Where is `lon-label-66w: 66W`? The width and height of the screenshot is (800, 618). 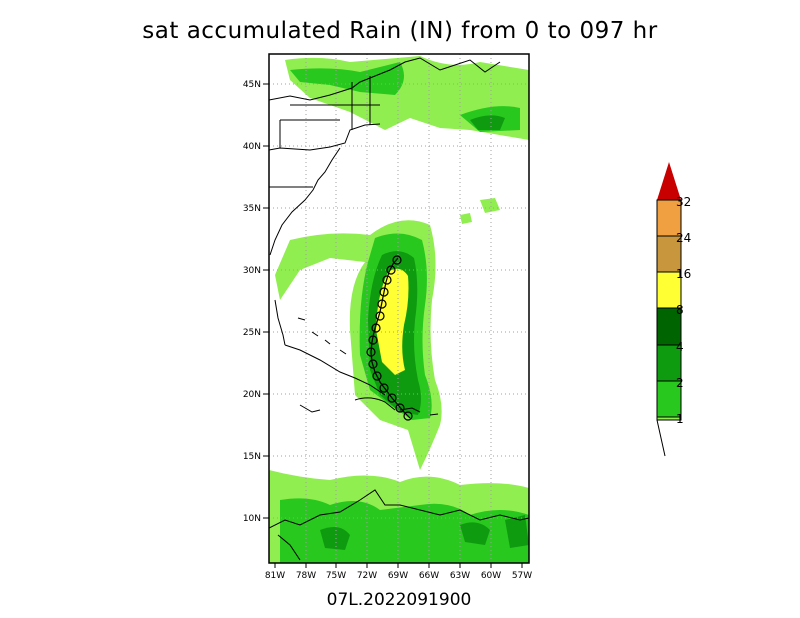
lon-label-66w: 66W is located at coordinates (429, 576).